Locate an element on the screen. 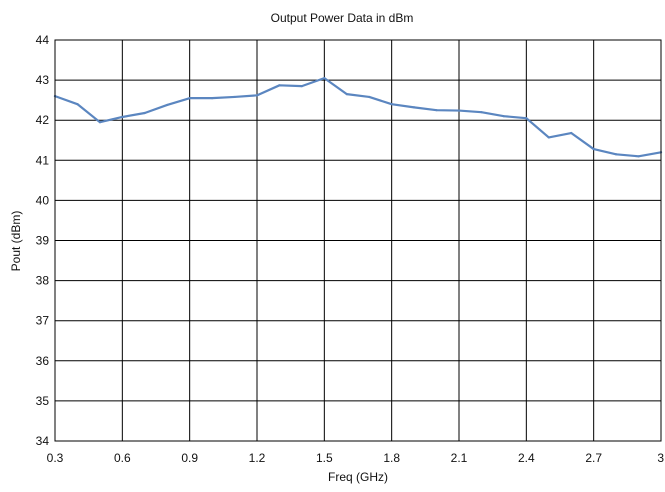 The width and height of the screenshot is (665, 492). y-axis-label: Pout (dBm) is located at coordinates (16, 241).